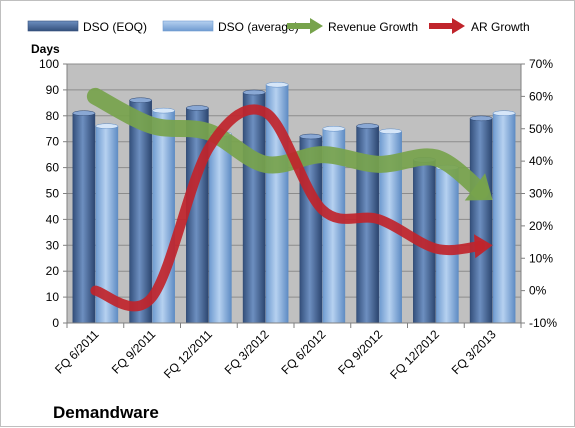  Describe the element at coordinates (247, 352) in the screenshot. I see `x-tick-label-3: FQ 3/2012` at that location.